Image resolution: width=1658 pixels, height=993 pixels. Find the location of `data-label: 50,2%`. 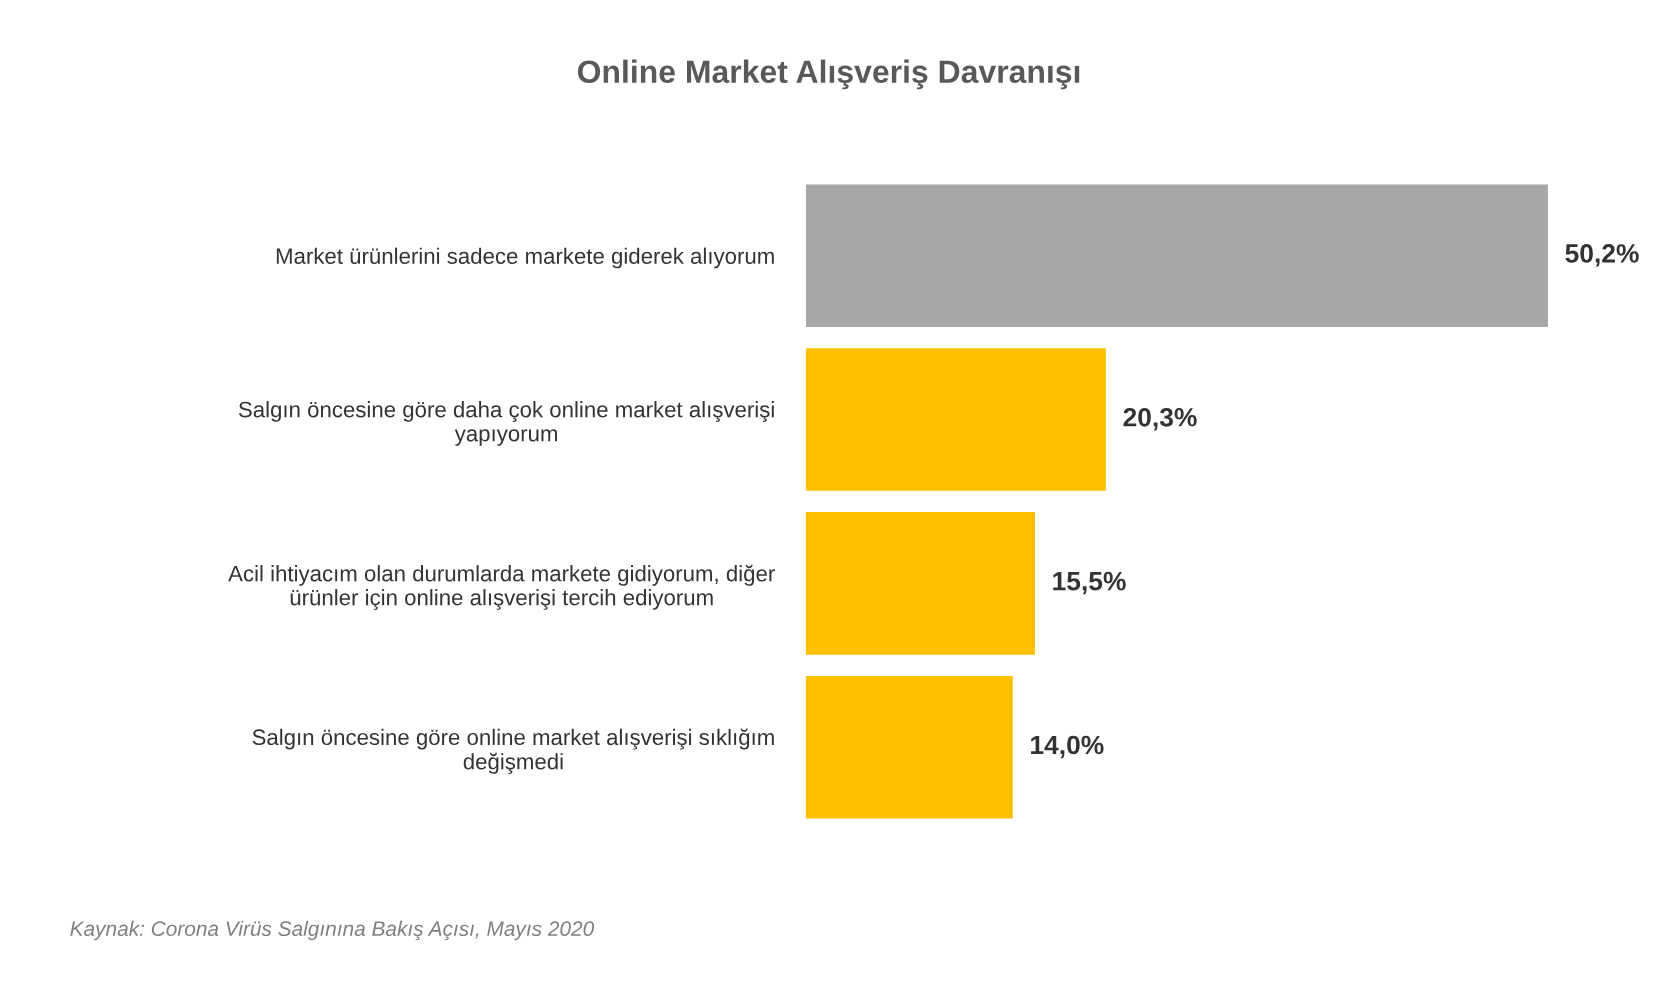

data-label: 50,2% is located at coordinates (1602, 255).